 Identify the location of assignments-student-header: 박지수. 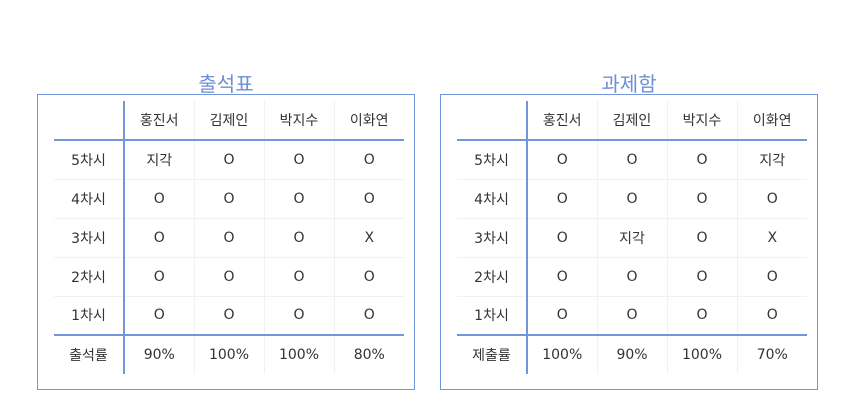
(701, 121).